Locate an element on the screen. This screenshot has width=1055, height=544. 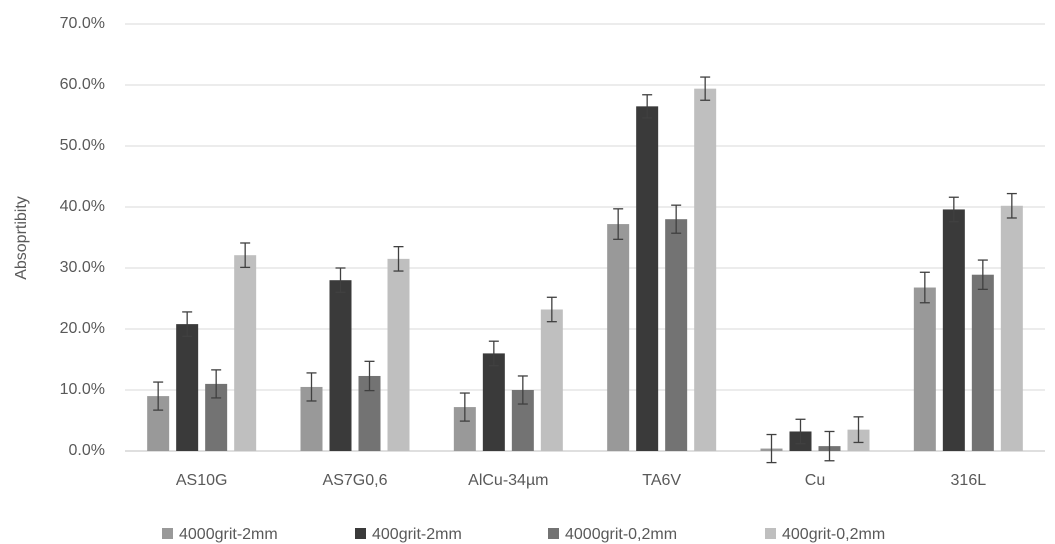
legend-label: 400grit-2mm is located at coordinates (417, 534).